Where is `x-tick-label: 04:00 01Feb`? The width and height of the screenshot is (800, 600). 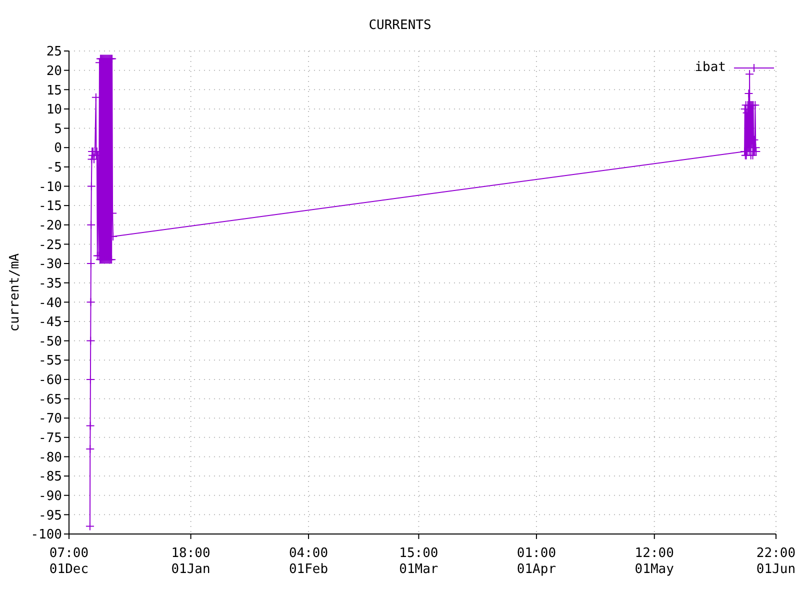
x-tick-label: 04:00 01Feb is located at coordinates (308, 561).